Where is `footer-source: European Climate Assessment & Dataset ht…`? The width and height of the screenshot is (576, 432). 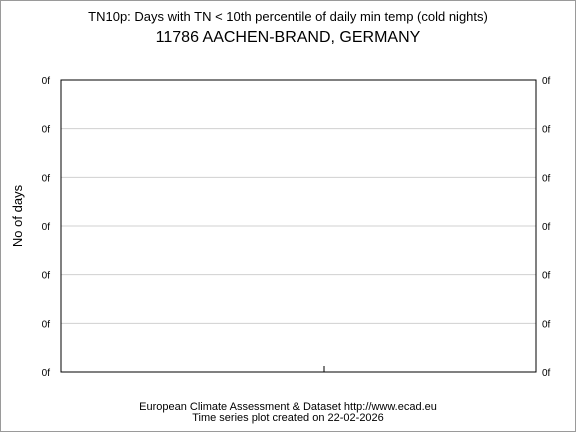
footer-source: European Climate Assessment & Dataset ht… is located at coordinates (288, 407).